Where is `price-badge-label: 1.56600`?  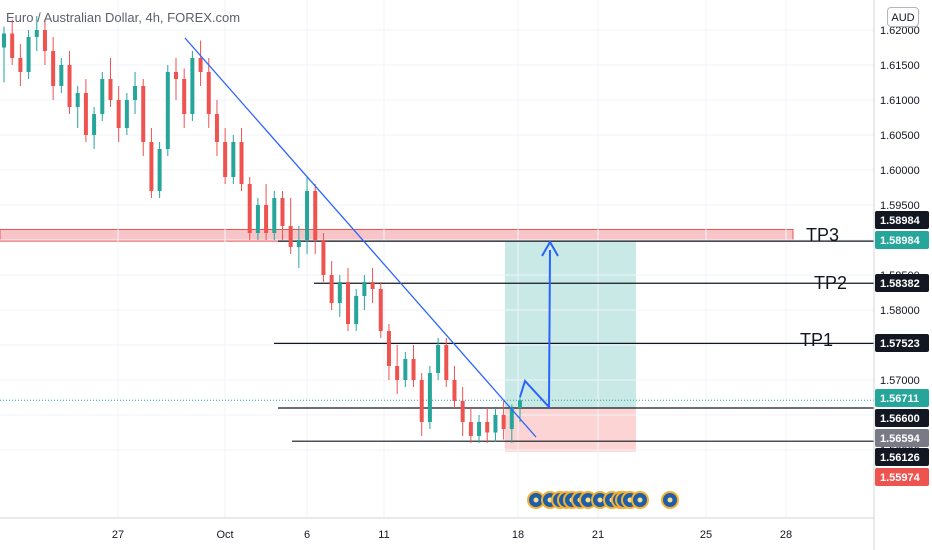 price-badge-label: 1.56600 is located at coordinates (900, 419).